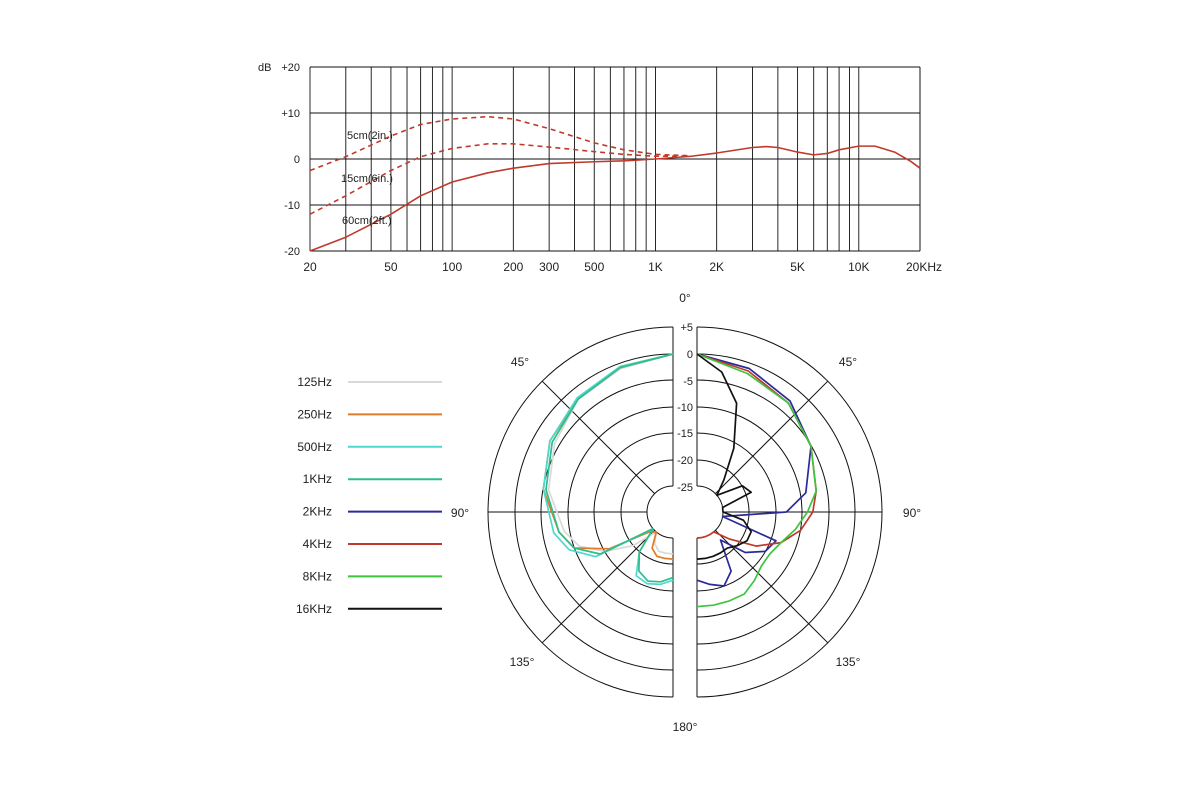 The width and height of the screenshot is (1200, 800). I want to click on legend-label: 250Hz, so click(314, 414).